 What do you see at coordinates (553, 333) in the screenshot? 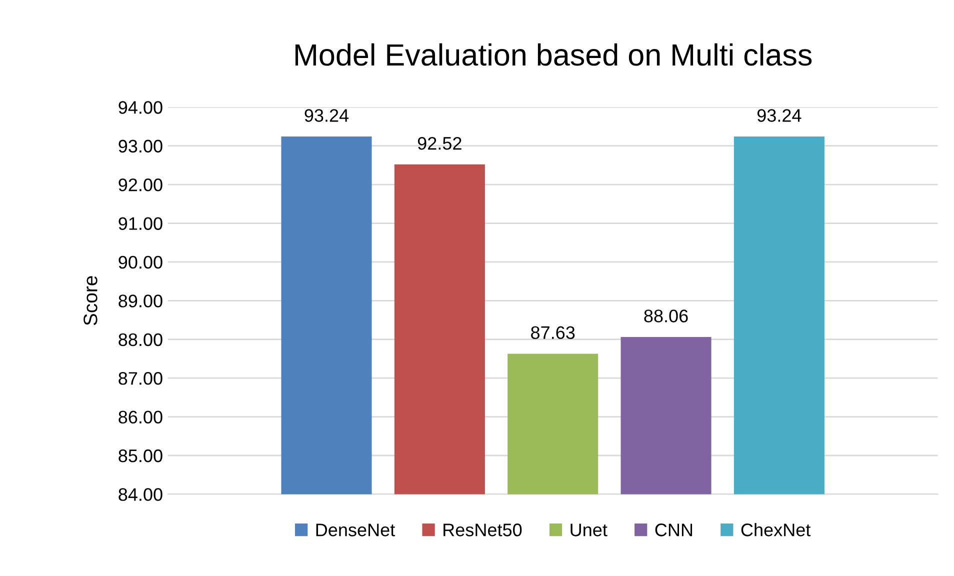
I see `data-label: 87.63` at bounding box center [553, 333].